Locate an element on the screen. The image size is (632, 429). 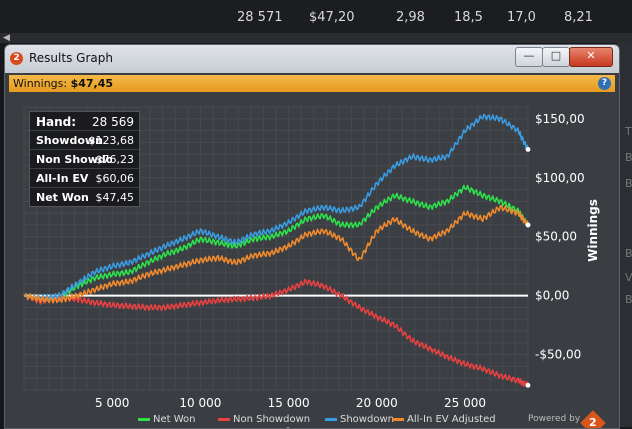
maximize-button: □ is located at coordinates (556, 57).